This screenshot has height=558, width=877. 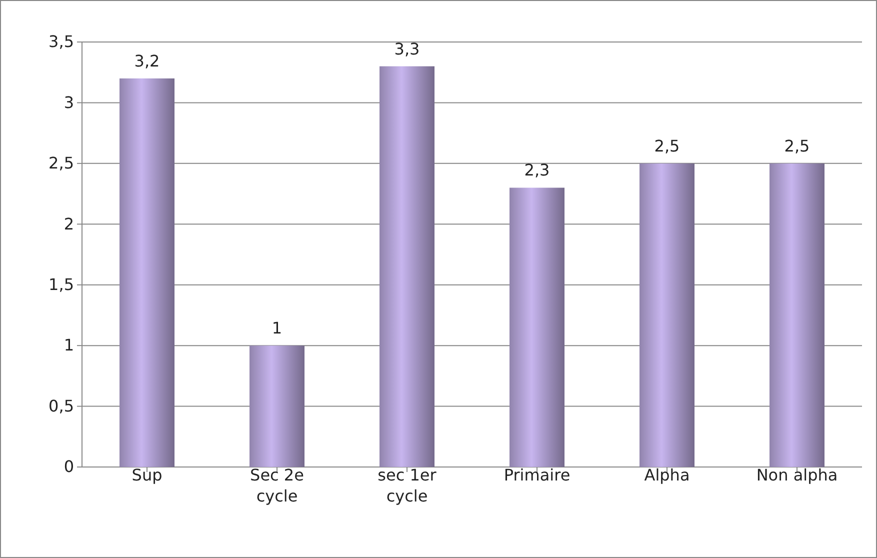 I want to click on x-tick-label: sec 1er cycle, so click(x=407, y=486).